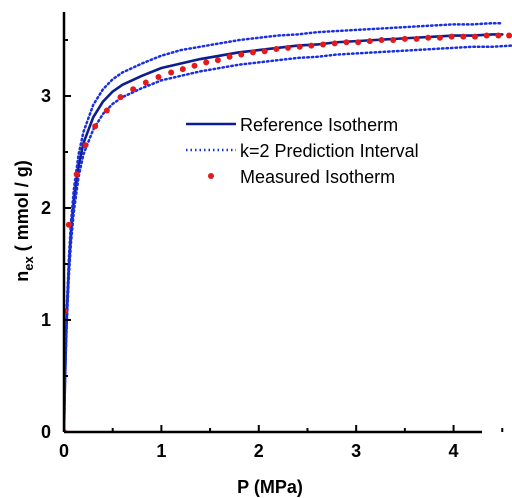 Image resolution: width=512 pixels, height=498 pixels. Describe the element at coordinates (161, 451) in the screenshot. I see `x-tick-label: 1` at that location.